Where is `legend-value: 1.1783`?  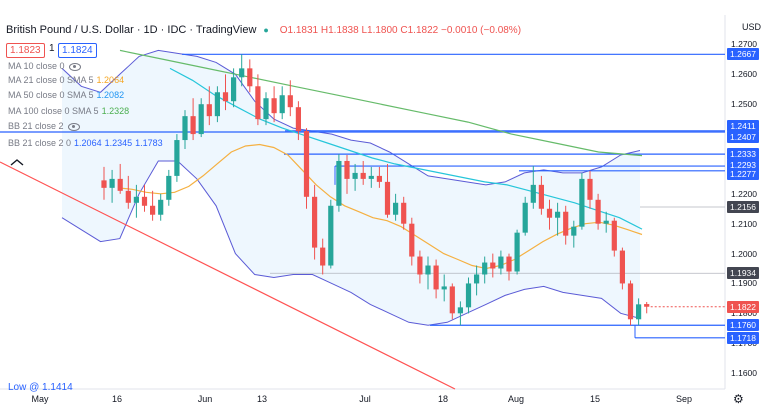
legend-value: 1.1783 is located at coordinates (149, 143).